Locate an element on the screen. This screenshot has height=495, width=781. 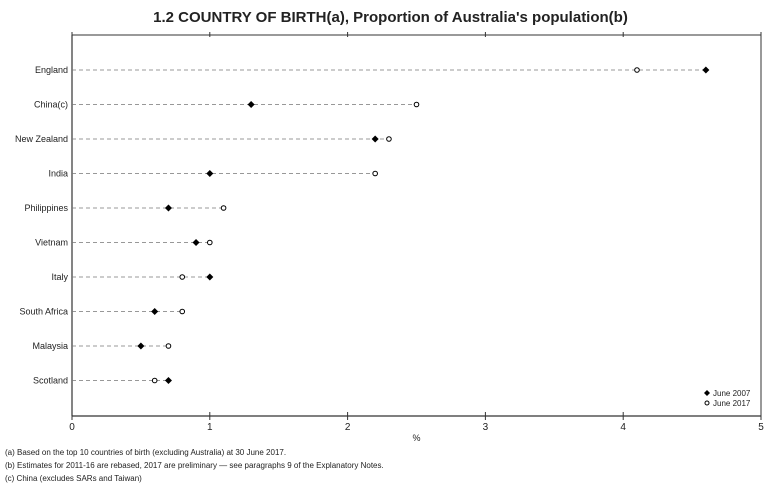
x-tick-label: 0 is located at coordinates (72, 427).